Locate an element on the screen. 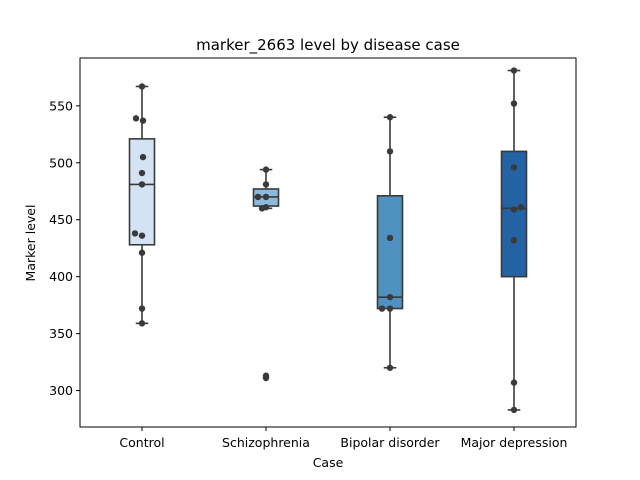 The image size is (640, 480). y-tick-label: 450 is located at coordinates (61, 219).